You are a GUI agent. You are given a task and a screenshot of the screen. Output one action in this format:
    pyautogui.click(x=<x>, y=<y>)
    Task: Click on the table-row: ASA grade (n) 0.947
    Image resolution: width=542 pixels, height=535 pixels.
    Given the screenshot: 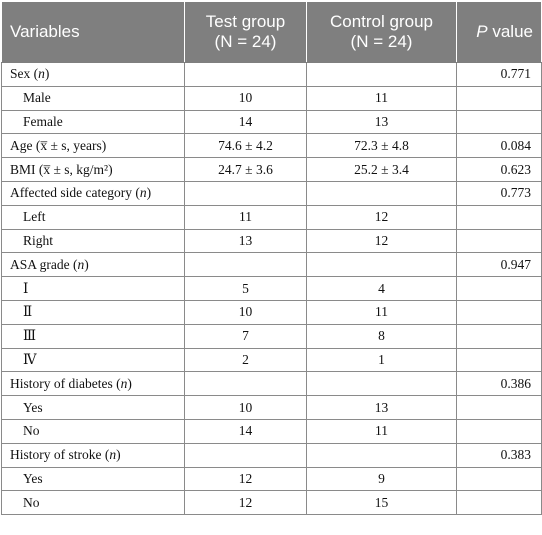 What is the action you would take?
    pyautogui.click(x=271, y=265)
    